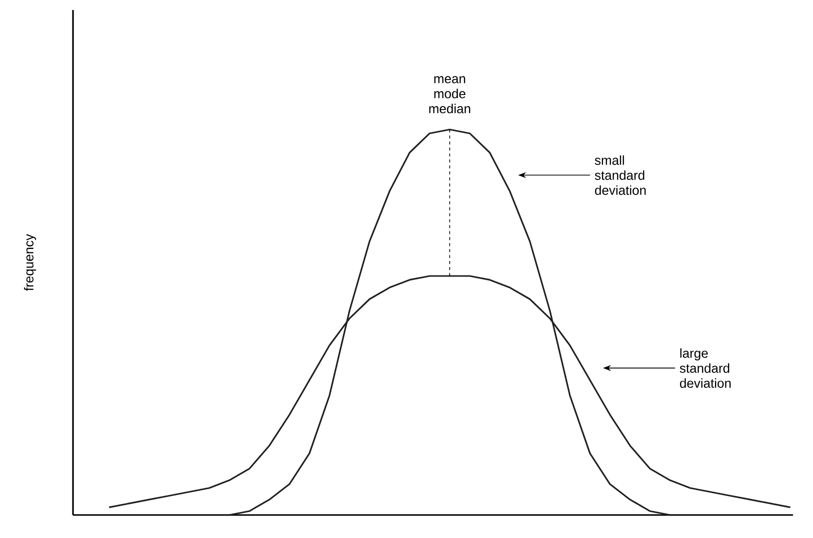  I want to click on text: mean mode median, so click(449, 95).